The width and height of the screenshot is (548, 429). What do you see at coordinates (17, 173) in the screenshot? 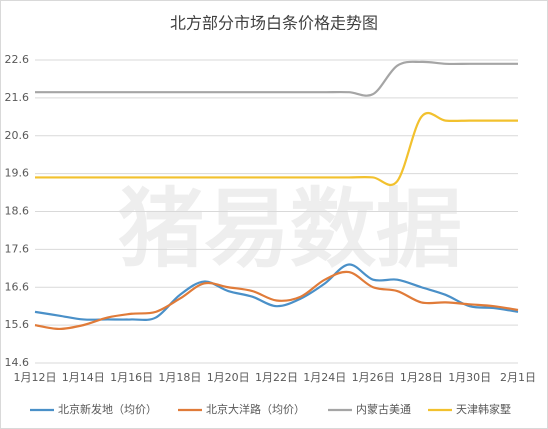
I see `y-tick-label: 19.6` at bounding box center [17, 173].